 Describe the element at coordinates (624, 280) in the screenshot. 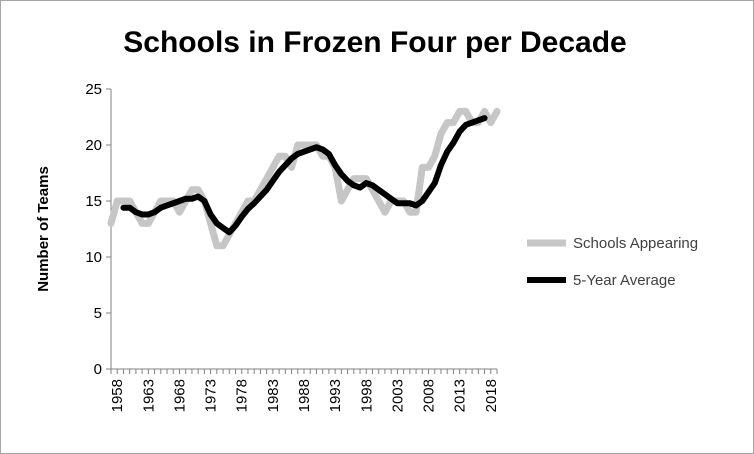

I see `legend-label: 5-Year Average` at that location.